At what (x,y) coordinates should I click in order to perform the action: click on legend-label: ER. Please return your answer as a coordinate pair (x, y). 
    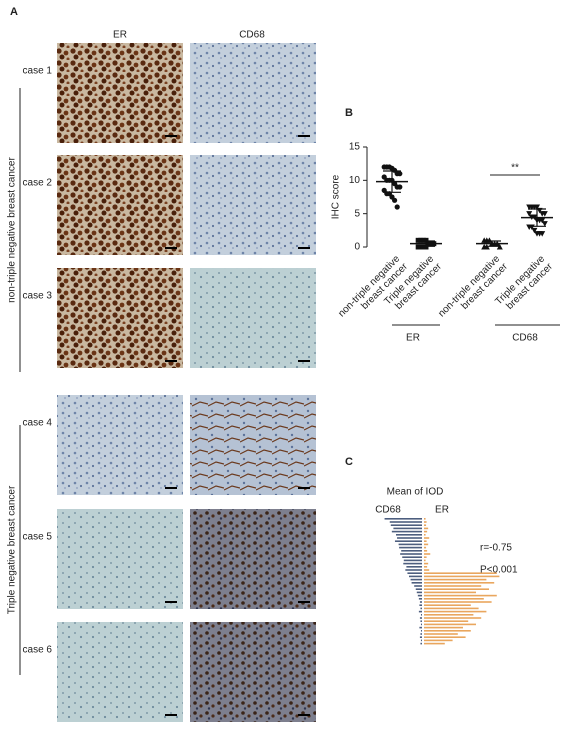
    Looking at the image, I should click on (442, 510).